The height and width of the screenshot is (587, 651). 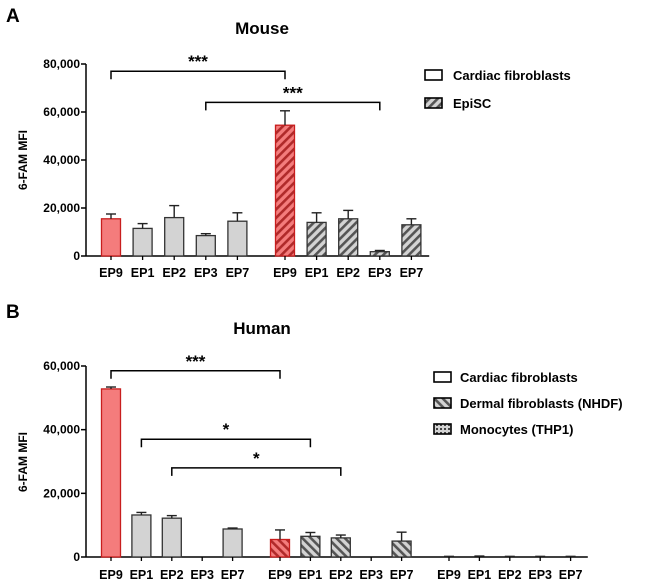 I want to click on panel-a-y-tick-label: 60,000, so click(x=61, y=112).